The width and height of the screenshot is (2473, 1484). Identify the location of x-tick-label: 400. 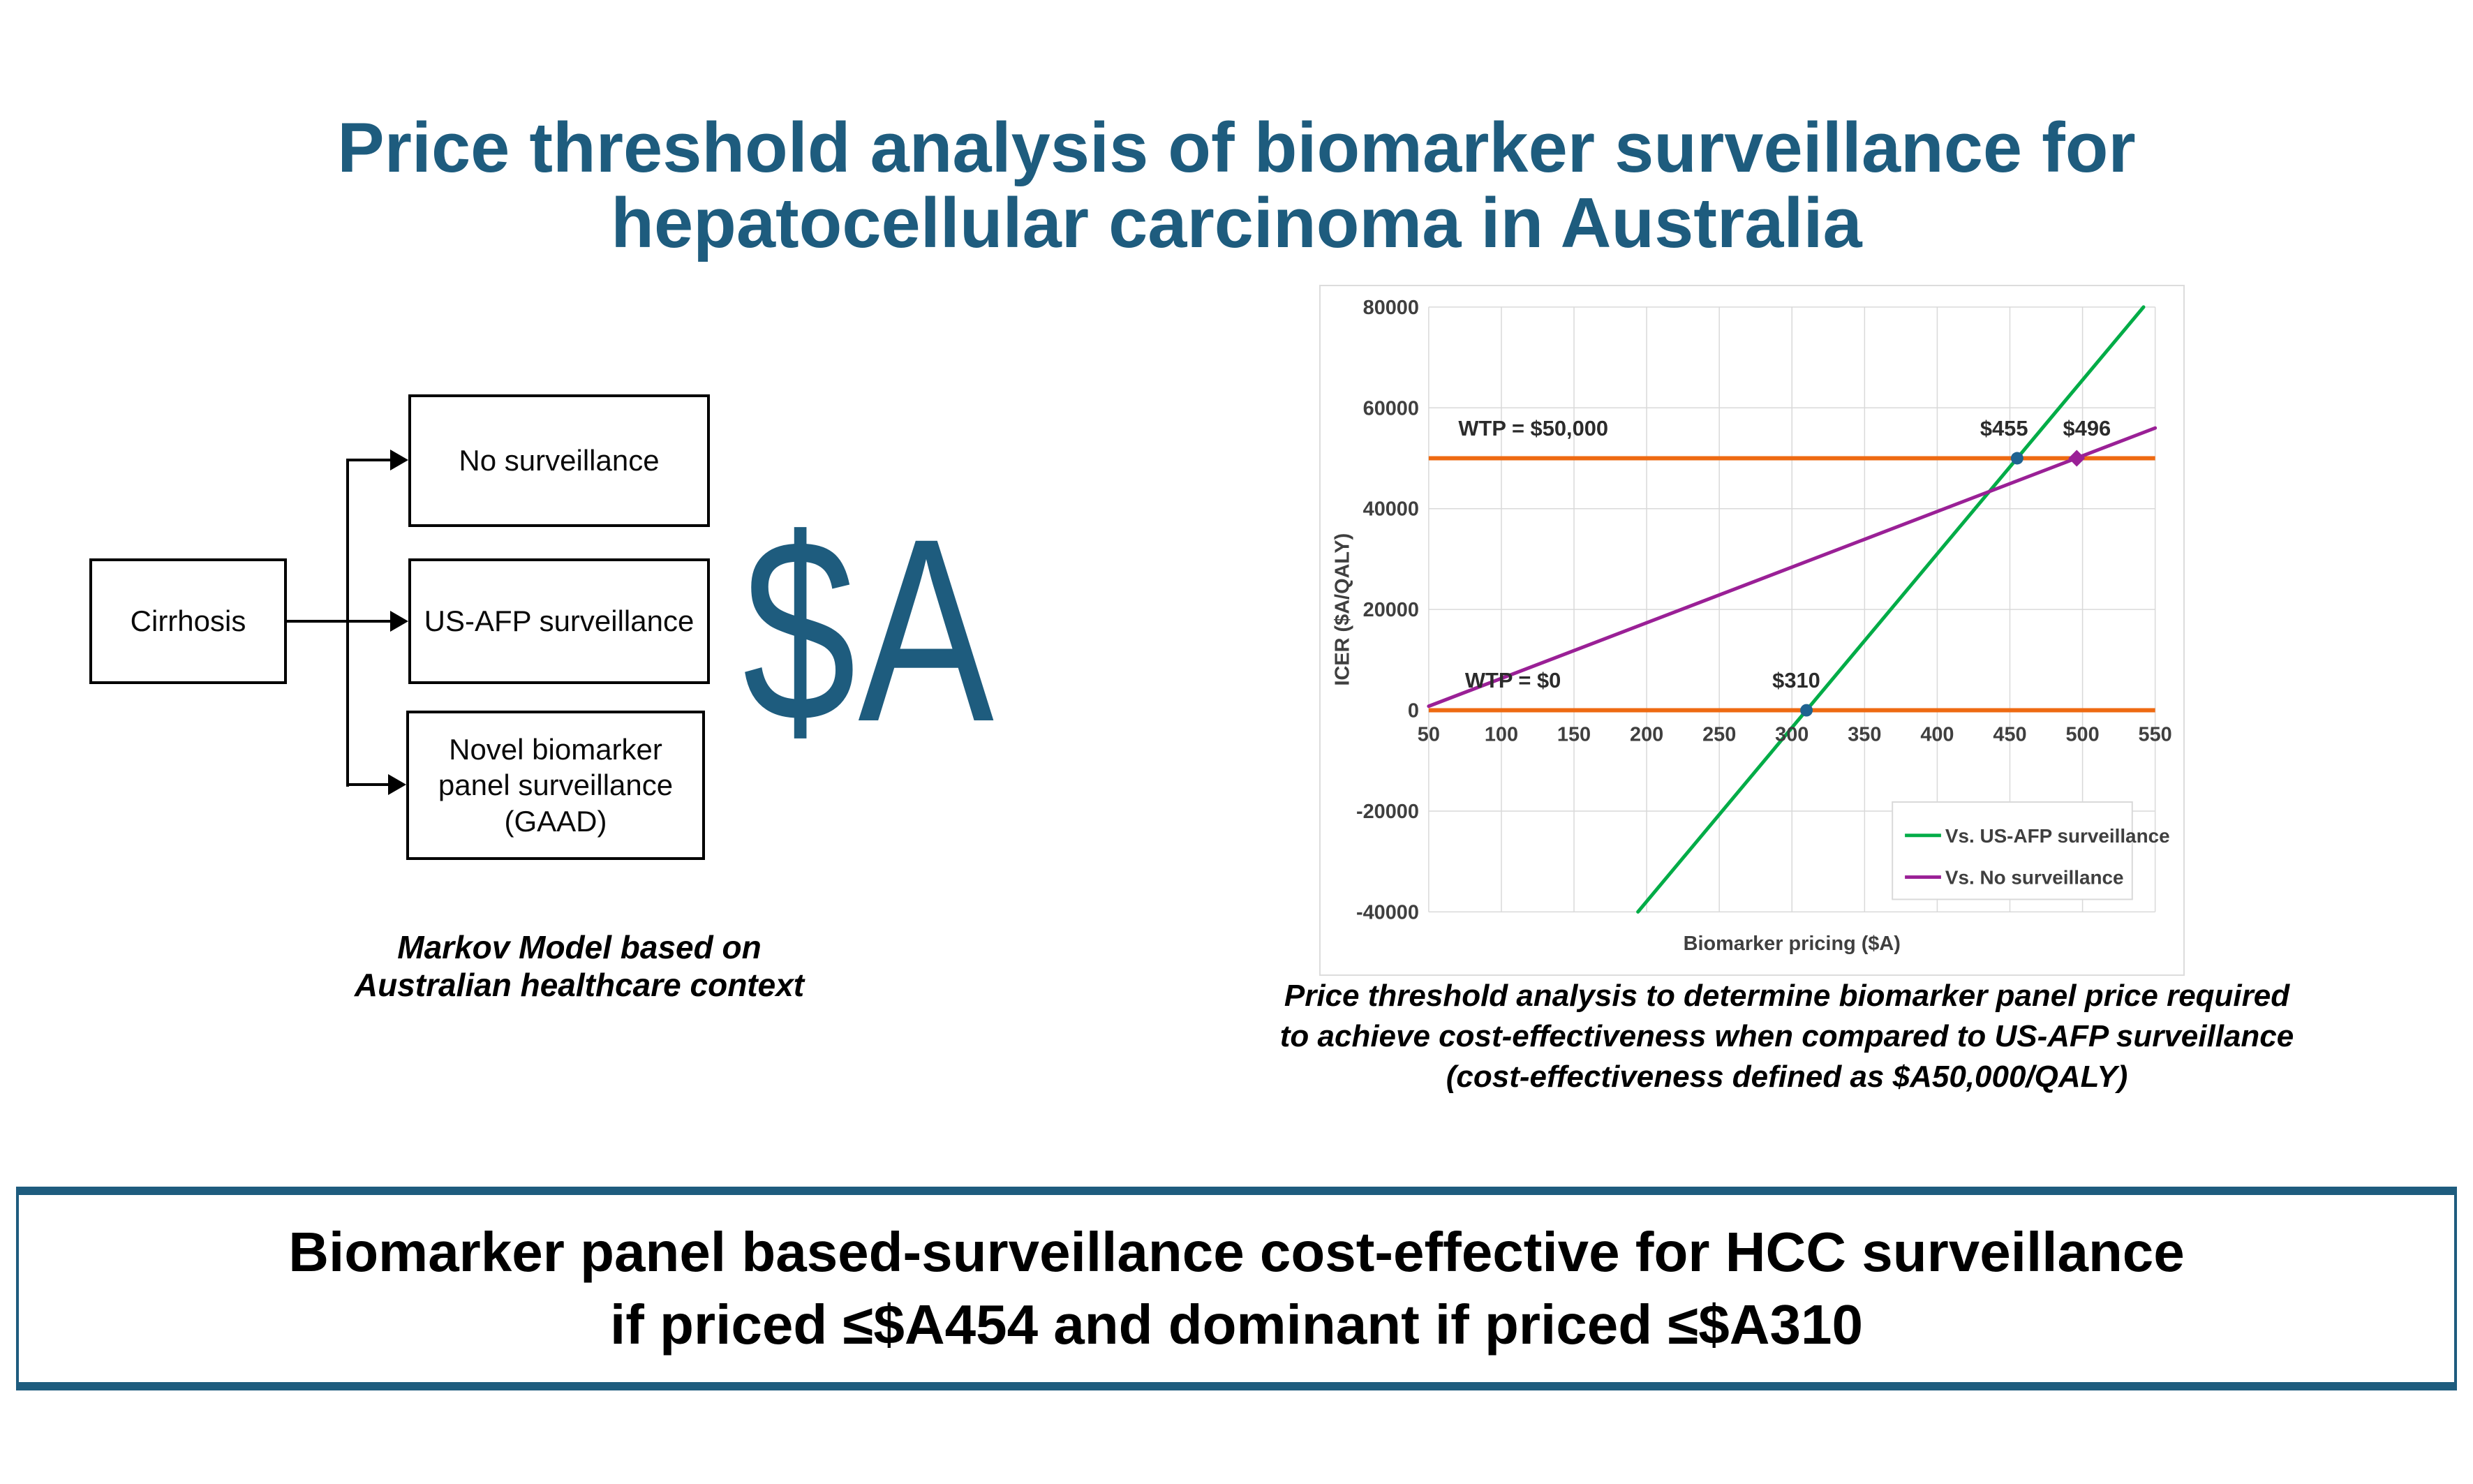
(1937, 734).